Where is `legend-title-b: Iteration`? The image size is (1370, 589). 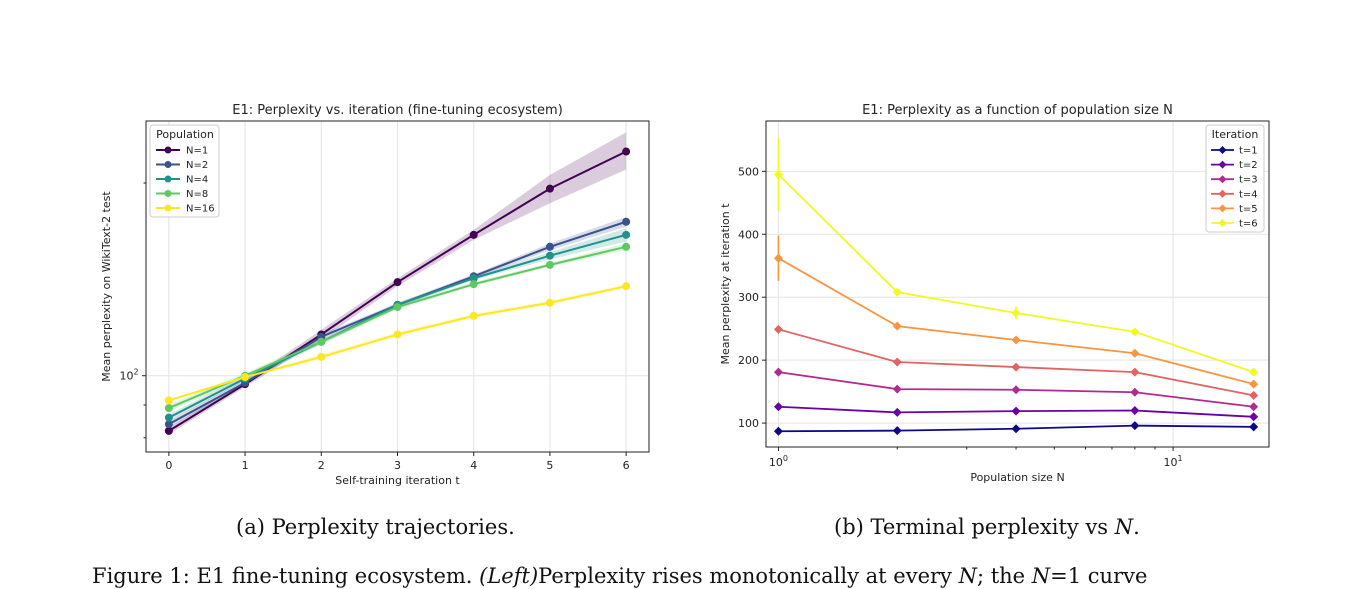 legend-title-b: Iteration is located at coordinates (1235, 134).